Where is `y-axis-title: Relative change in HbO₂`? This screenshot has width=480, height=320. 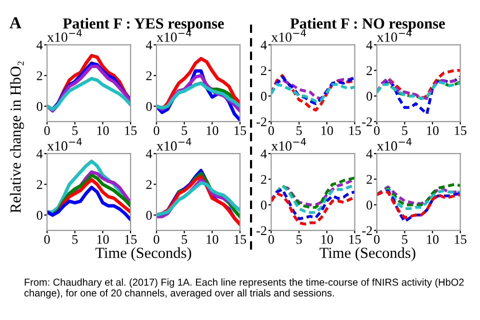 y-axis-title: Relative change in HbO₂ is located at coordinates (17, 137).